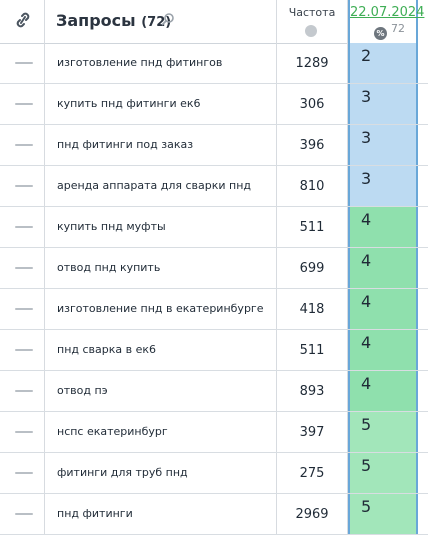  What do you see at coordinates (161, 350) in the screenshot?
I see `query-cell: пнд сварка в ек6` at bounding box center [161, 350].